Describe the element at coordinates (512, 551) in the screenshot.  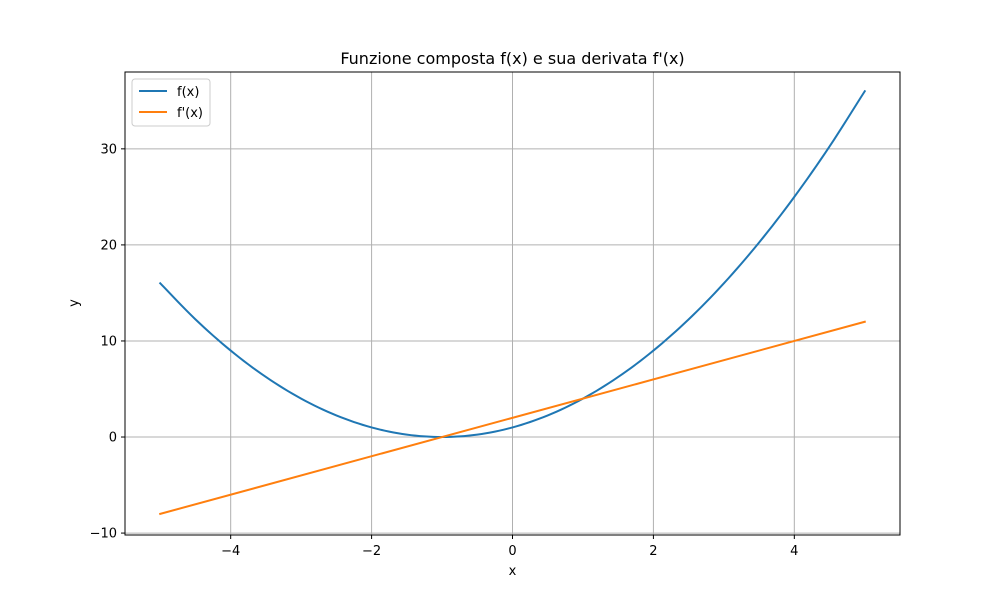
I see `x-tick-label: 0` at that location.